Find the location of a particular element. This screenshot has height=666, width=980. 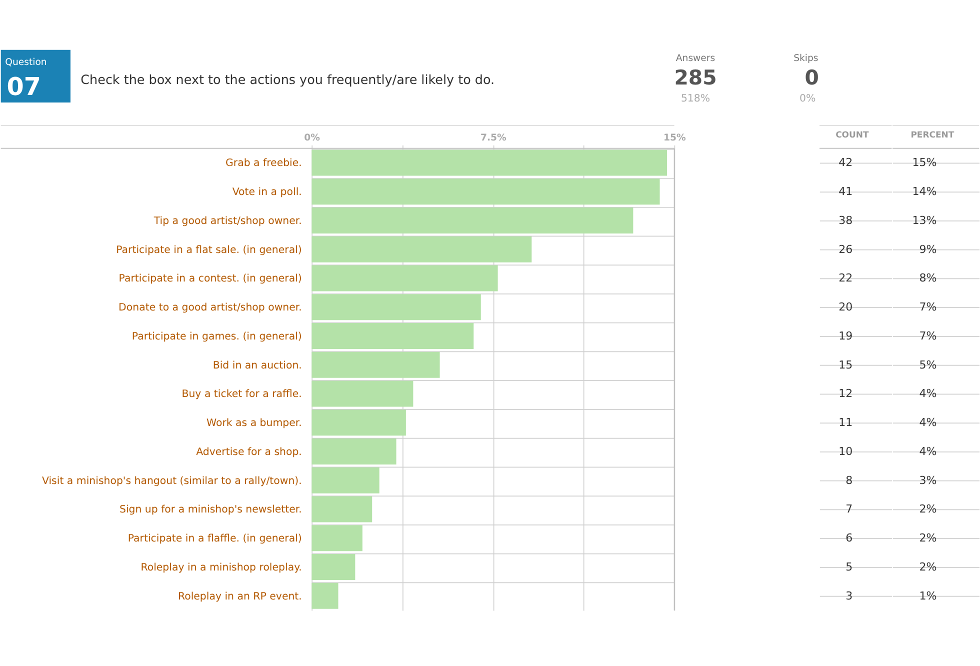

data-label: 38 is located at coordinates (845, 220).